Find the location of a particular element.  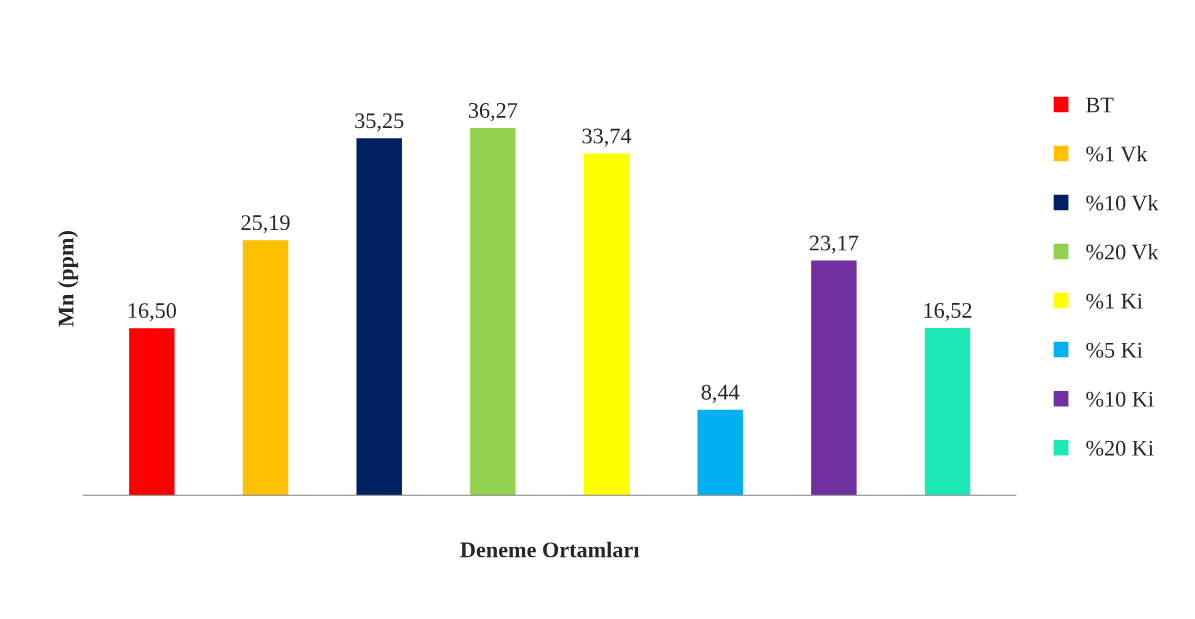

data-label: 35,25 is located at coordinates (379, 122).